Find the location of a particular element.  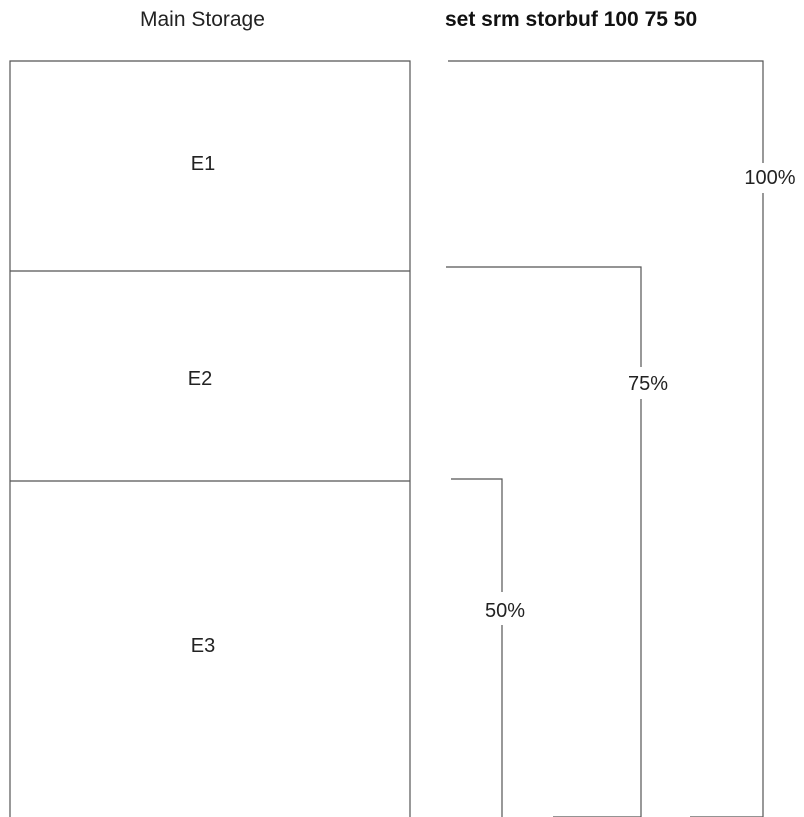

bracket-label-50: 50% is located at coordinates (505, 611).